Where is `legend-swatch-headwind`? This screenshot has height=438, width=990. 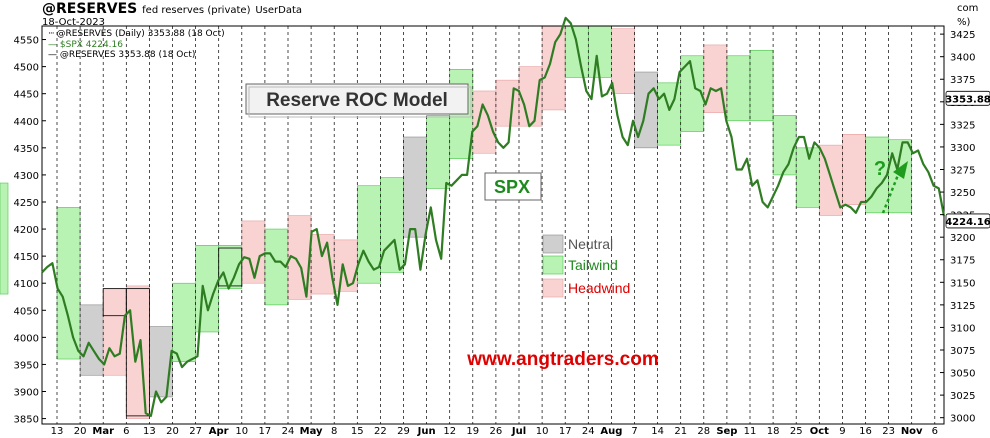 legend-swatch-headwind is located at coordinates (553, 288).